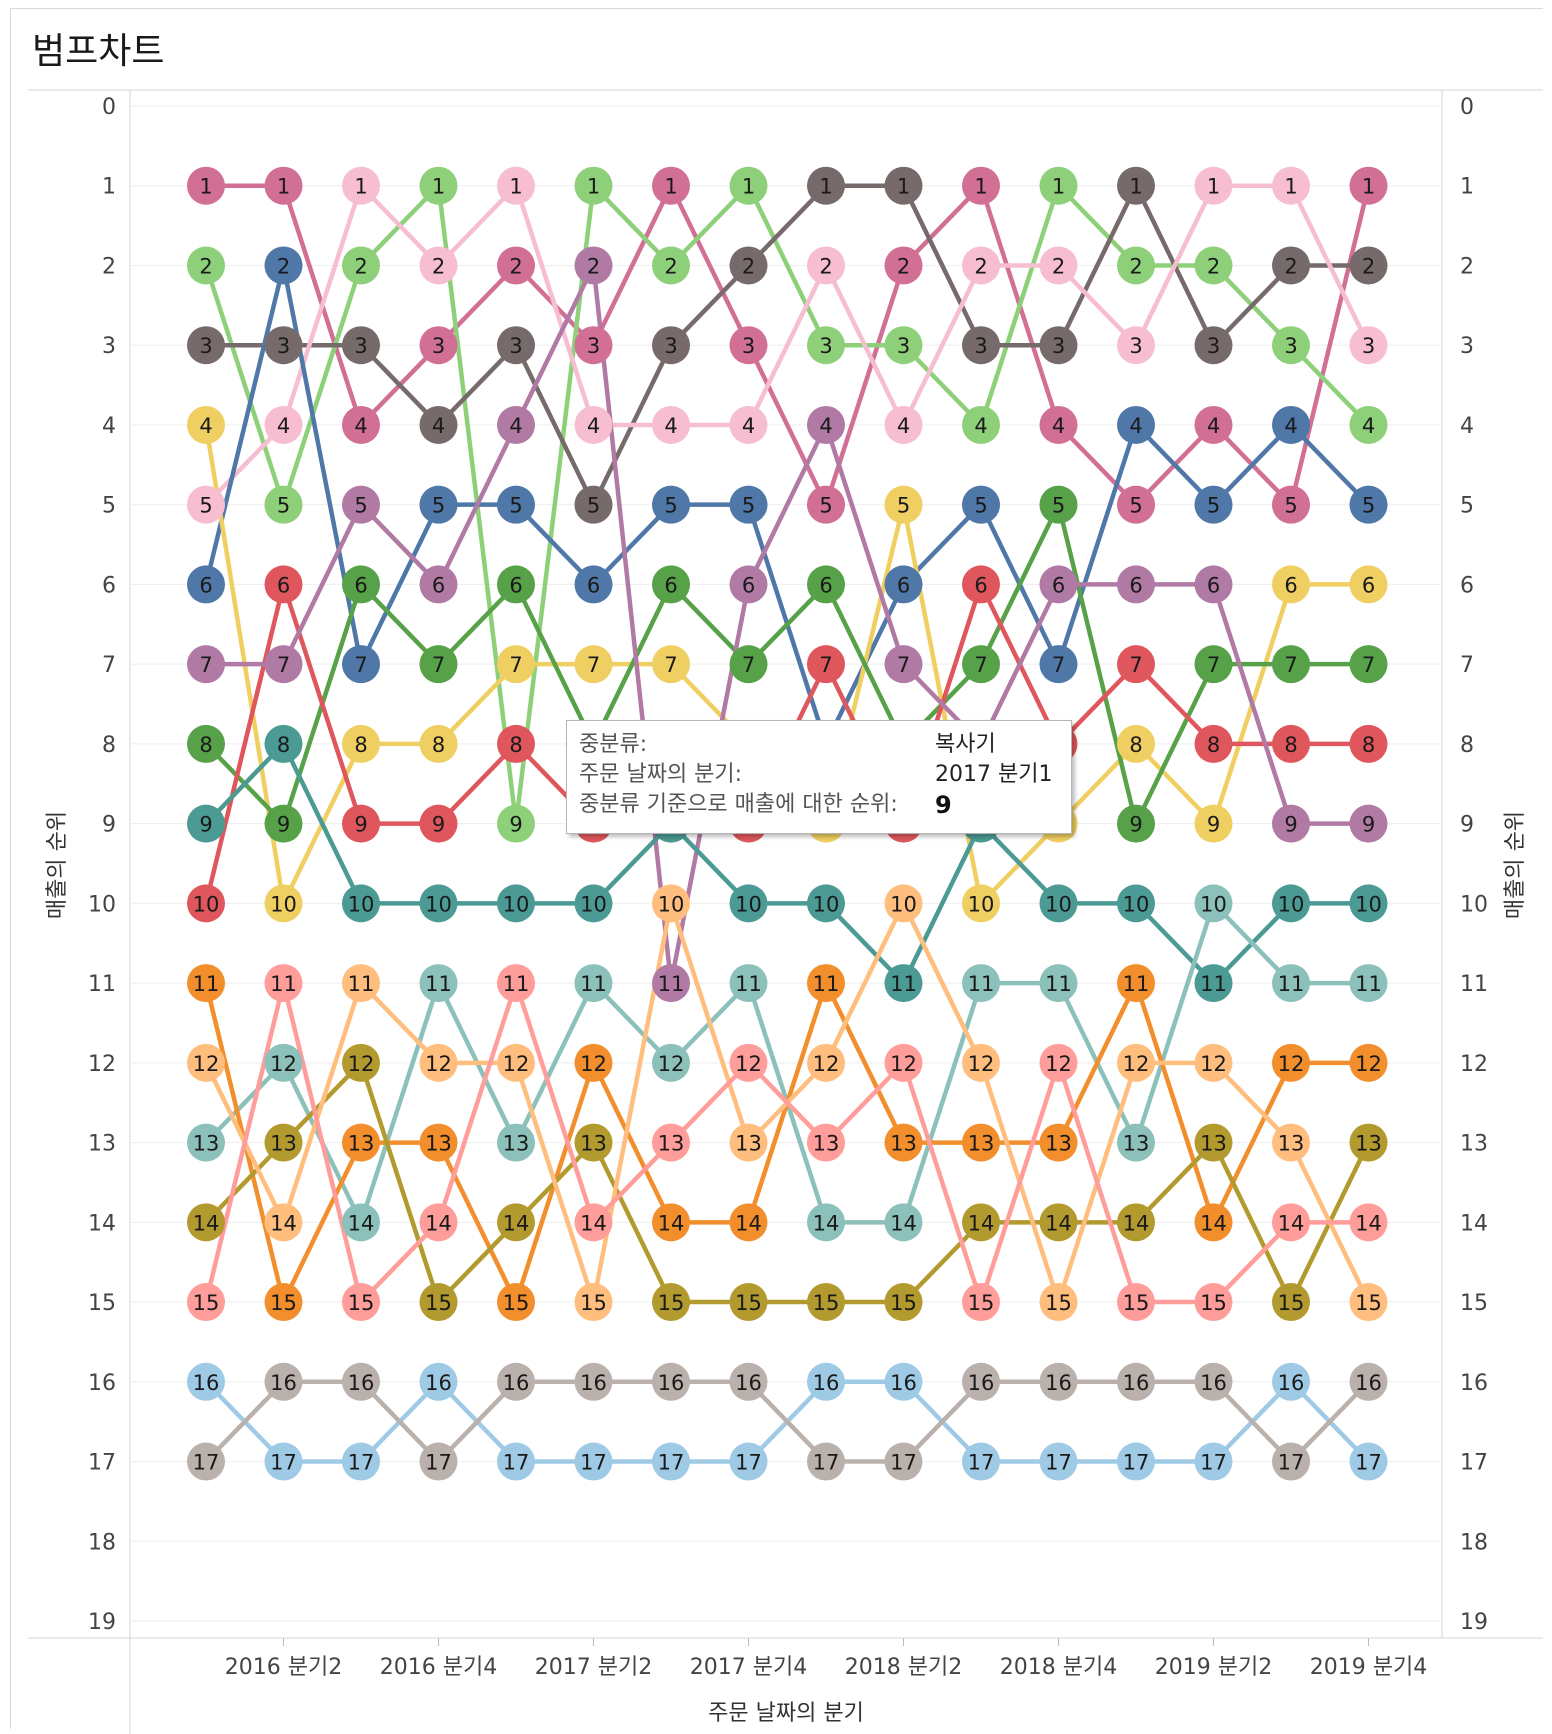 The width and height of the screenshot is (1552, 1734). What do you see at coordinates (786, 863) in the screenshot?
I see `series-line-J` at bounding box center [786, 863].